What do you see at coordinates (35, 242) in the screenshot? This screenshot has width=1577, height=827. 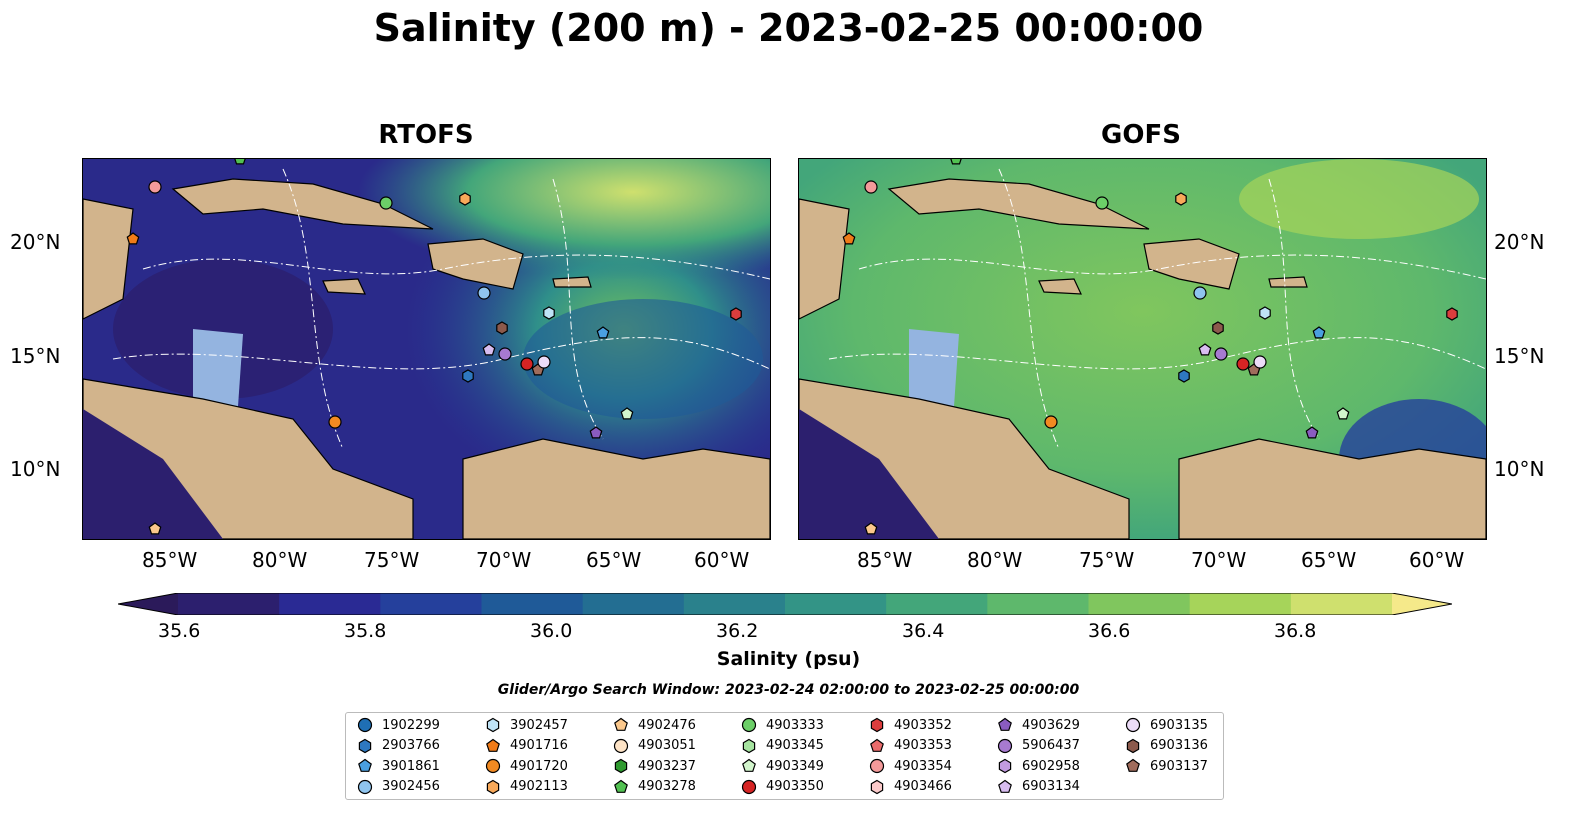 I see `y-tick-left-20n: 20°N` at bounding box center [35, 242].